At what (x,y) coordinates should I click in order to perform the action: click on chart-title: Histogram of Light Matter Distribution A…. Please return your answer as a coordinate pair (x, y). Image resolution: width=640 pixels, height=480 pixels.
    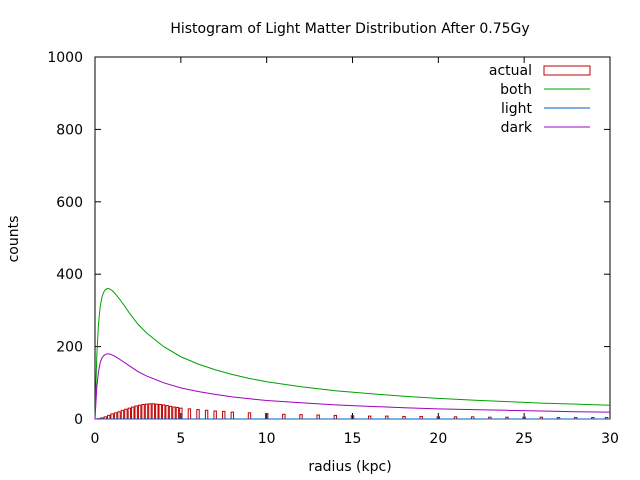
    Looking at the image, I should click on (349, 29).